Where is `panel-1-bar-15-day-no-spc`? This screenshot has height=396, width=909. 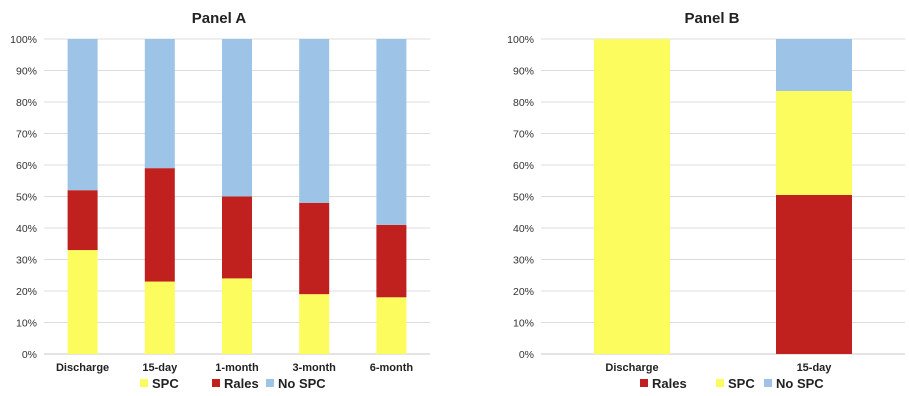 panel-1-bar-15-day-no-spc is located at coordinates (814, 65).